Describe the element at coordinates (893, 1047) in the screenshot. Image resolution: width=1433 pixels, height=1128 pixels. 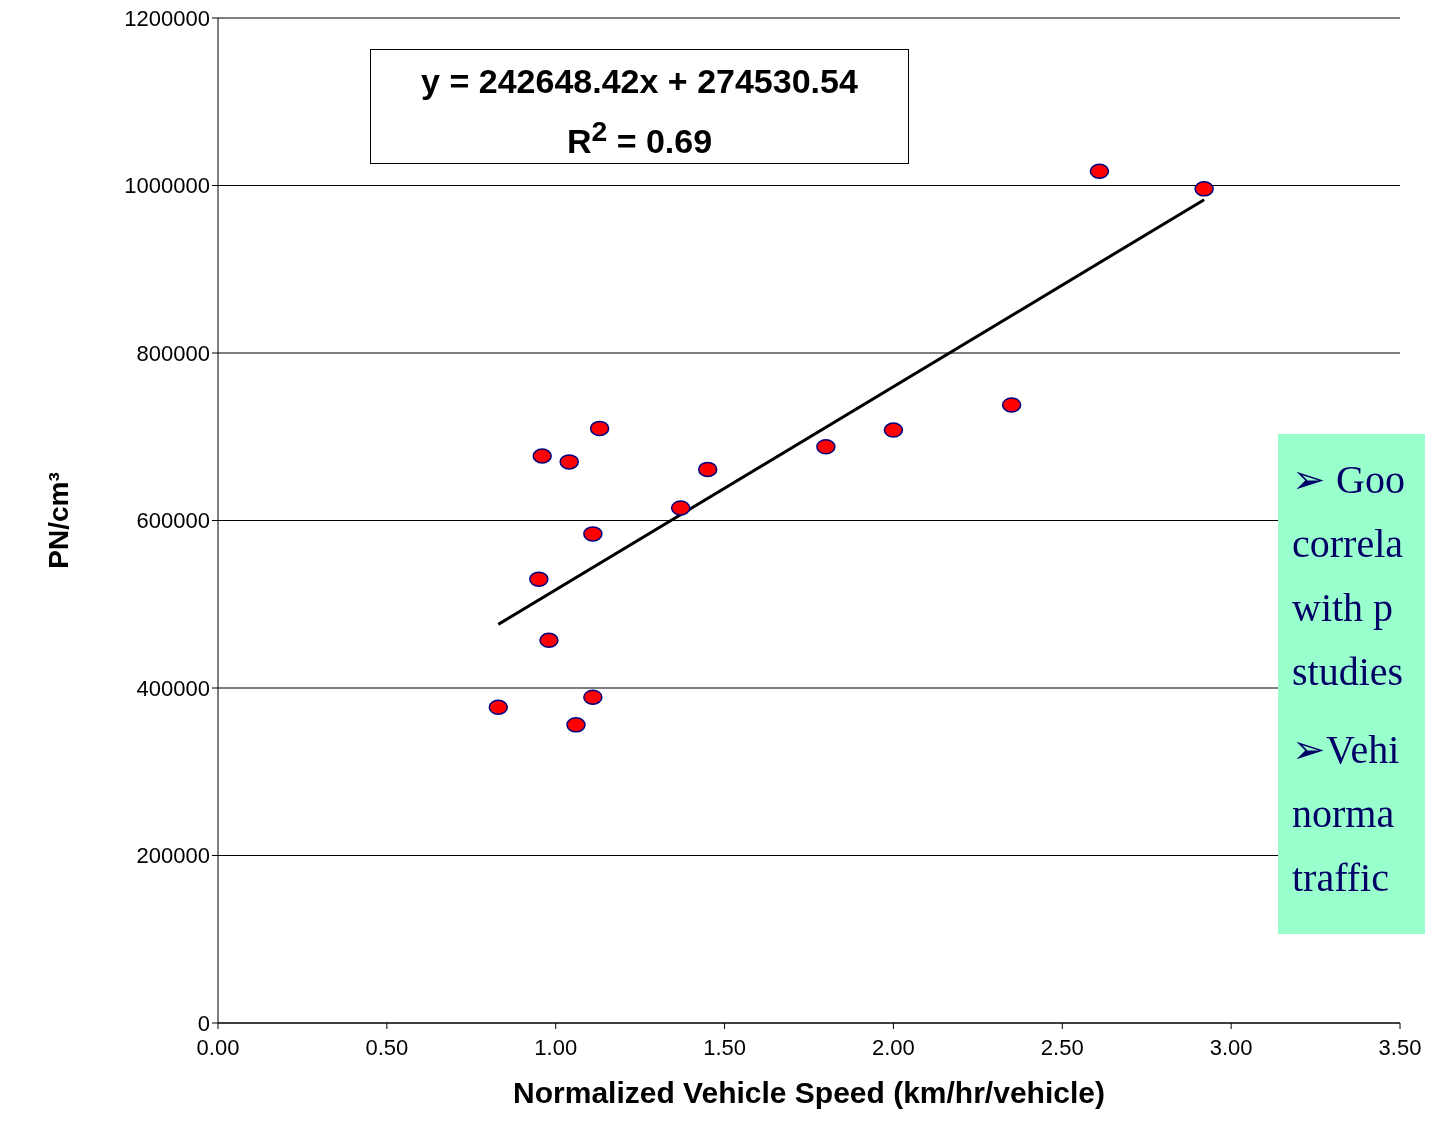
I see `x-tick-label: 2.00` at that location.